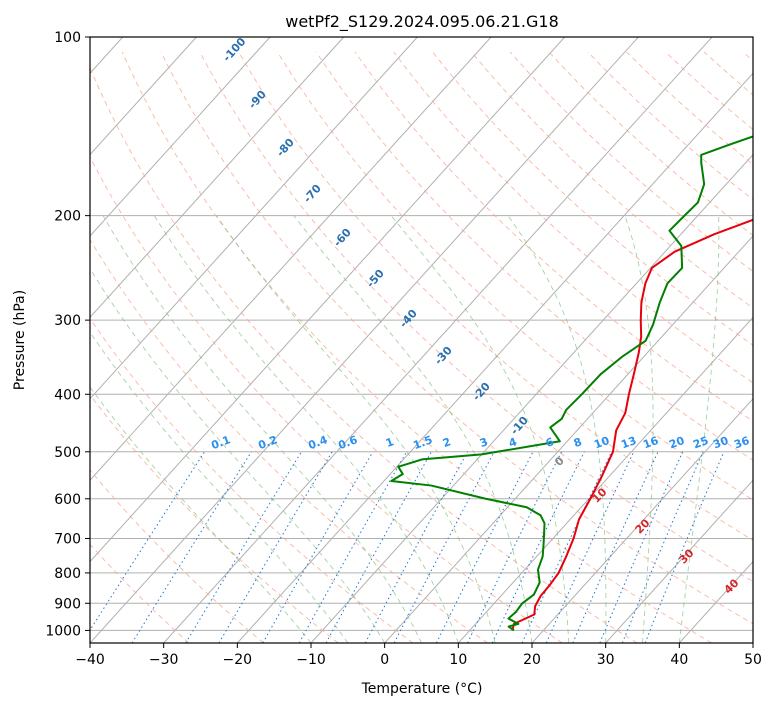 The height and width of the screenshot is (708, 775). What do you see at coordinates (458, 660) in the screenshot?
I see `x-tick-label: 10` at bounding box center [458, 660].